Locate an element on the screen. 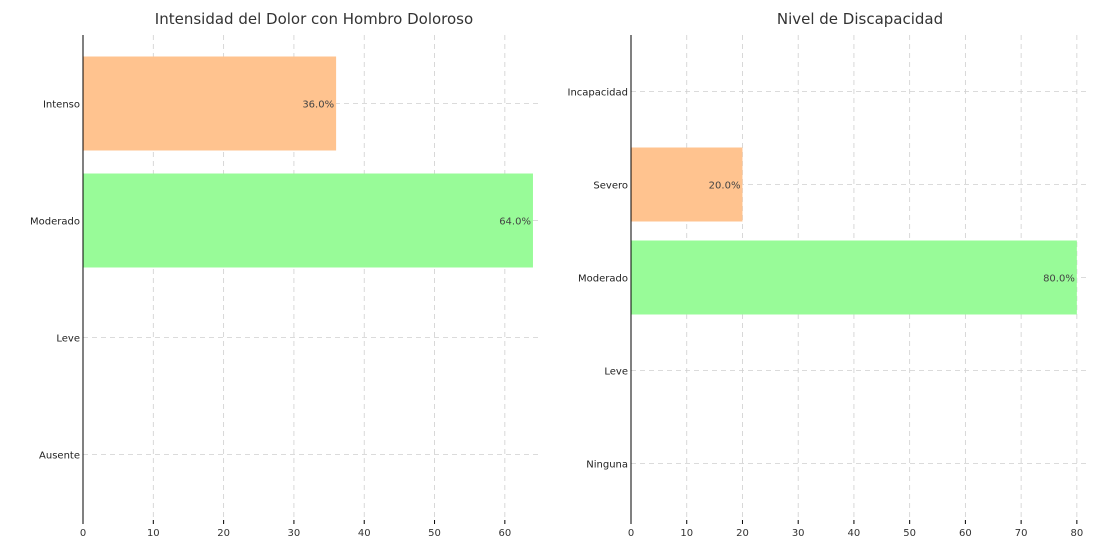 The width and height of the screenshot is (1096, 546). data-label: 20.0% is located at coordinates (725, 186).